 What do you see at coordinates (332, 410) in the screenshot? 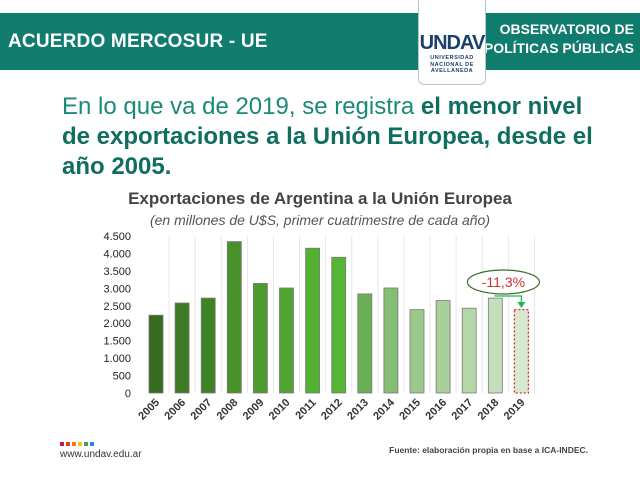
I see `x-tick-label: 2012` at bounding box center [332, 410].